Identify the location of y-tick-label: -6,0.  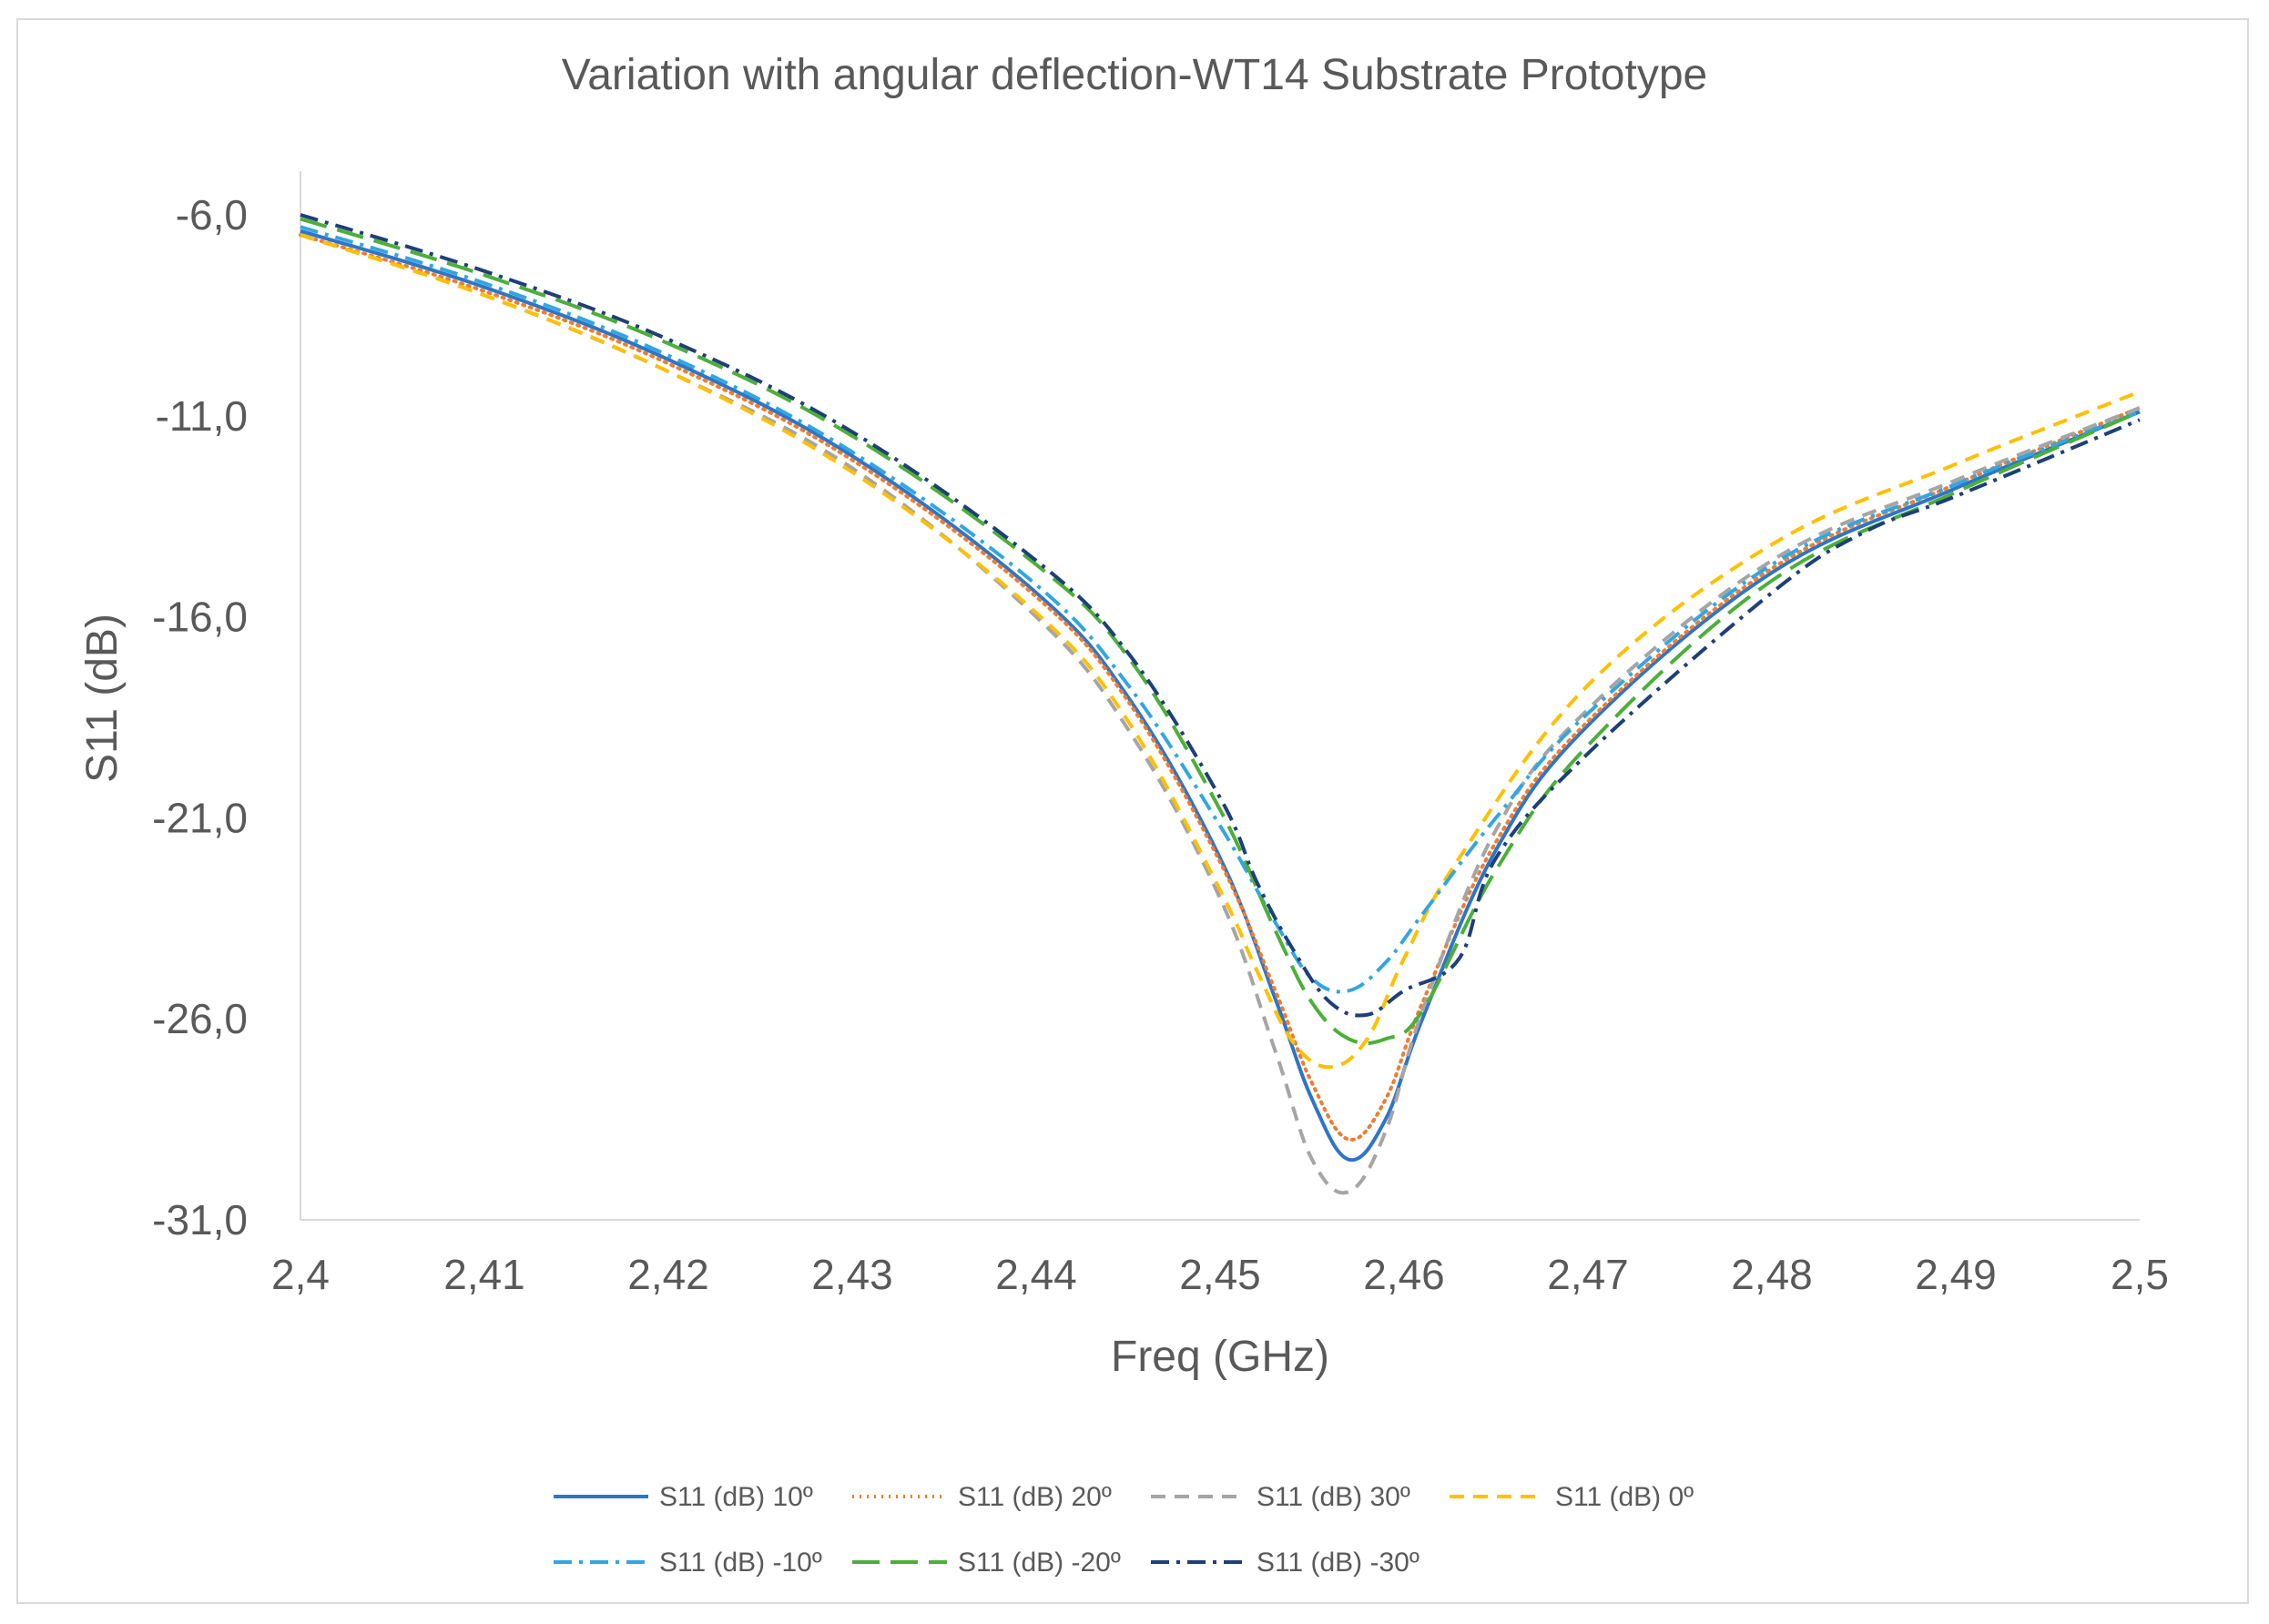
(212, 215).